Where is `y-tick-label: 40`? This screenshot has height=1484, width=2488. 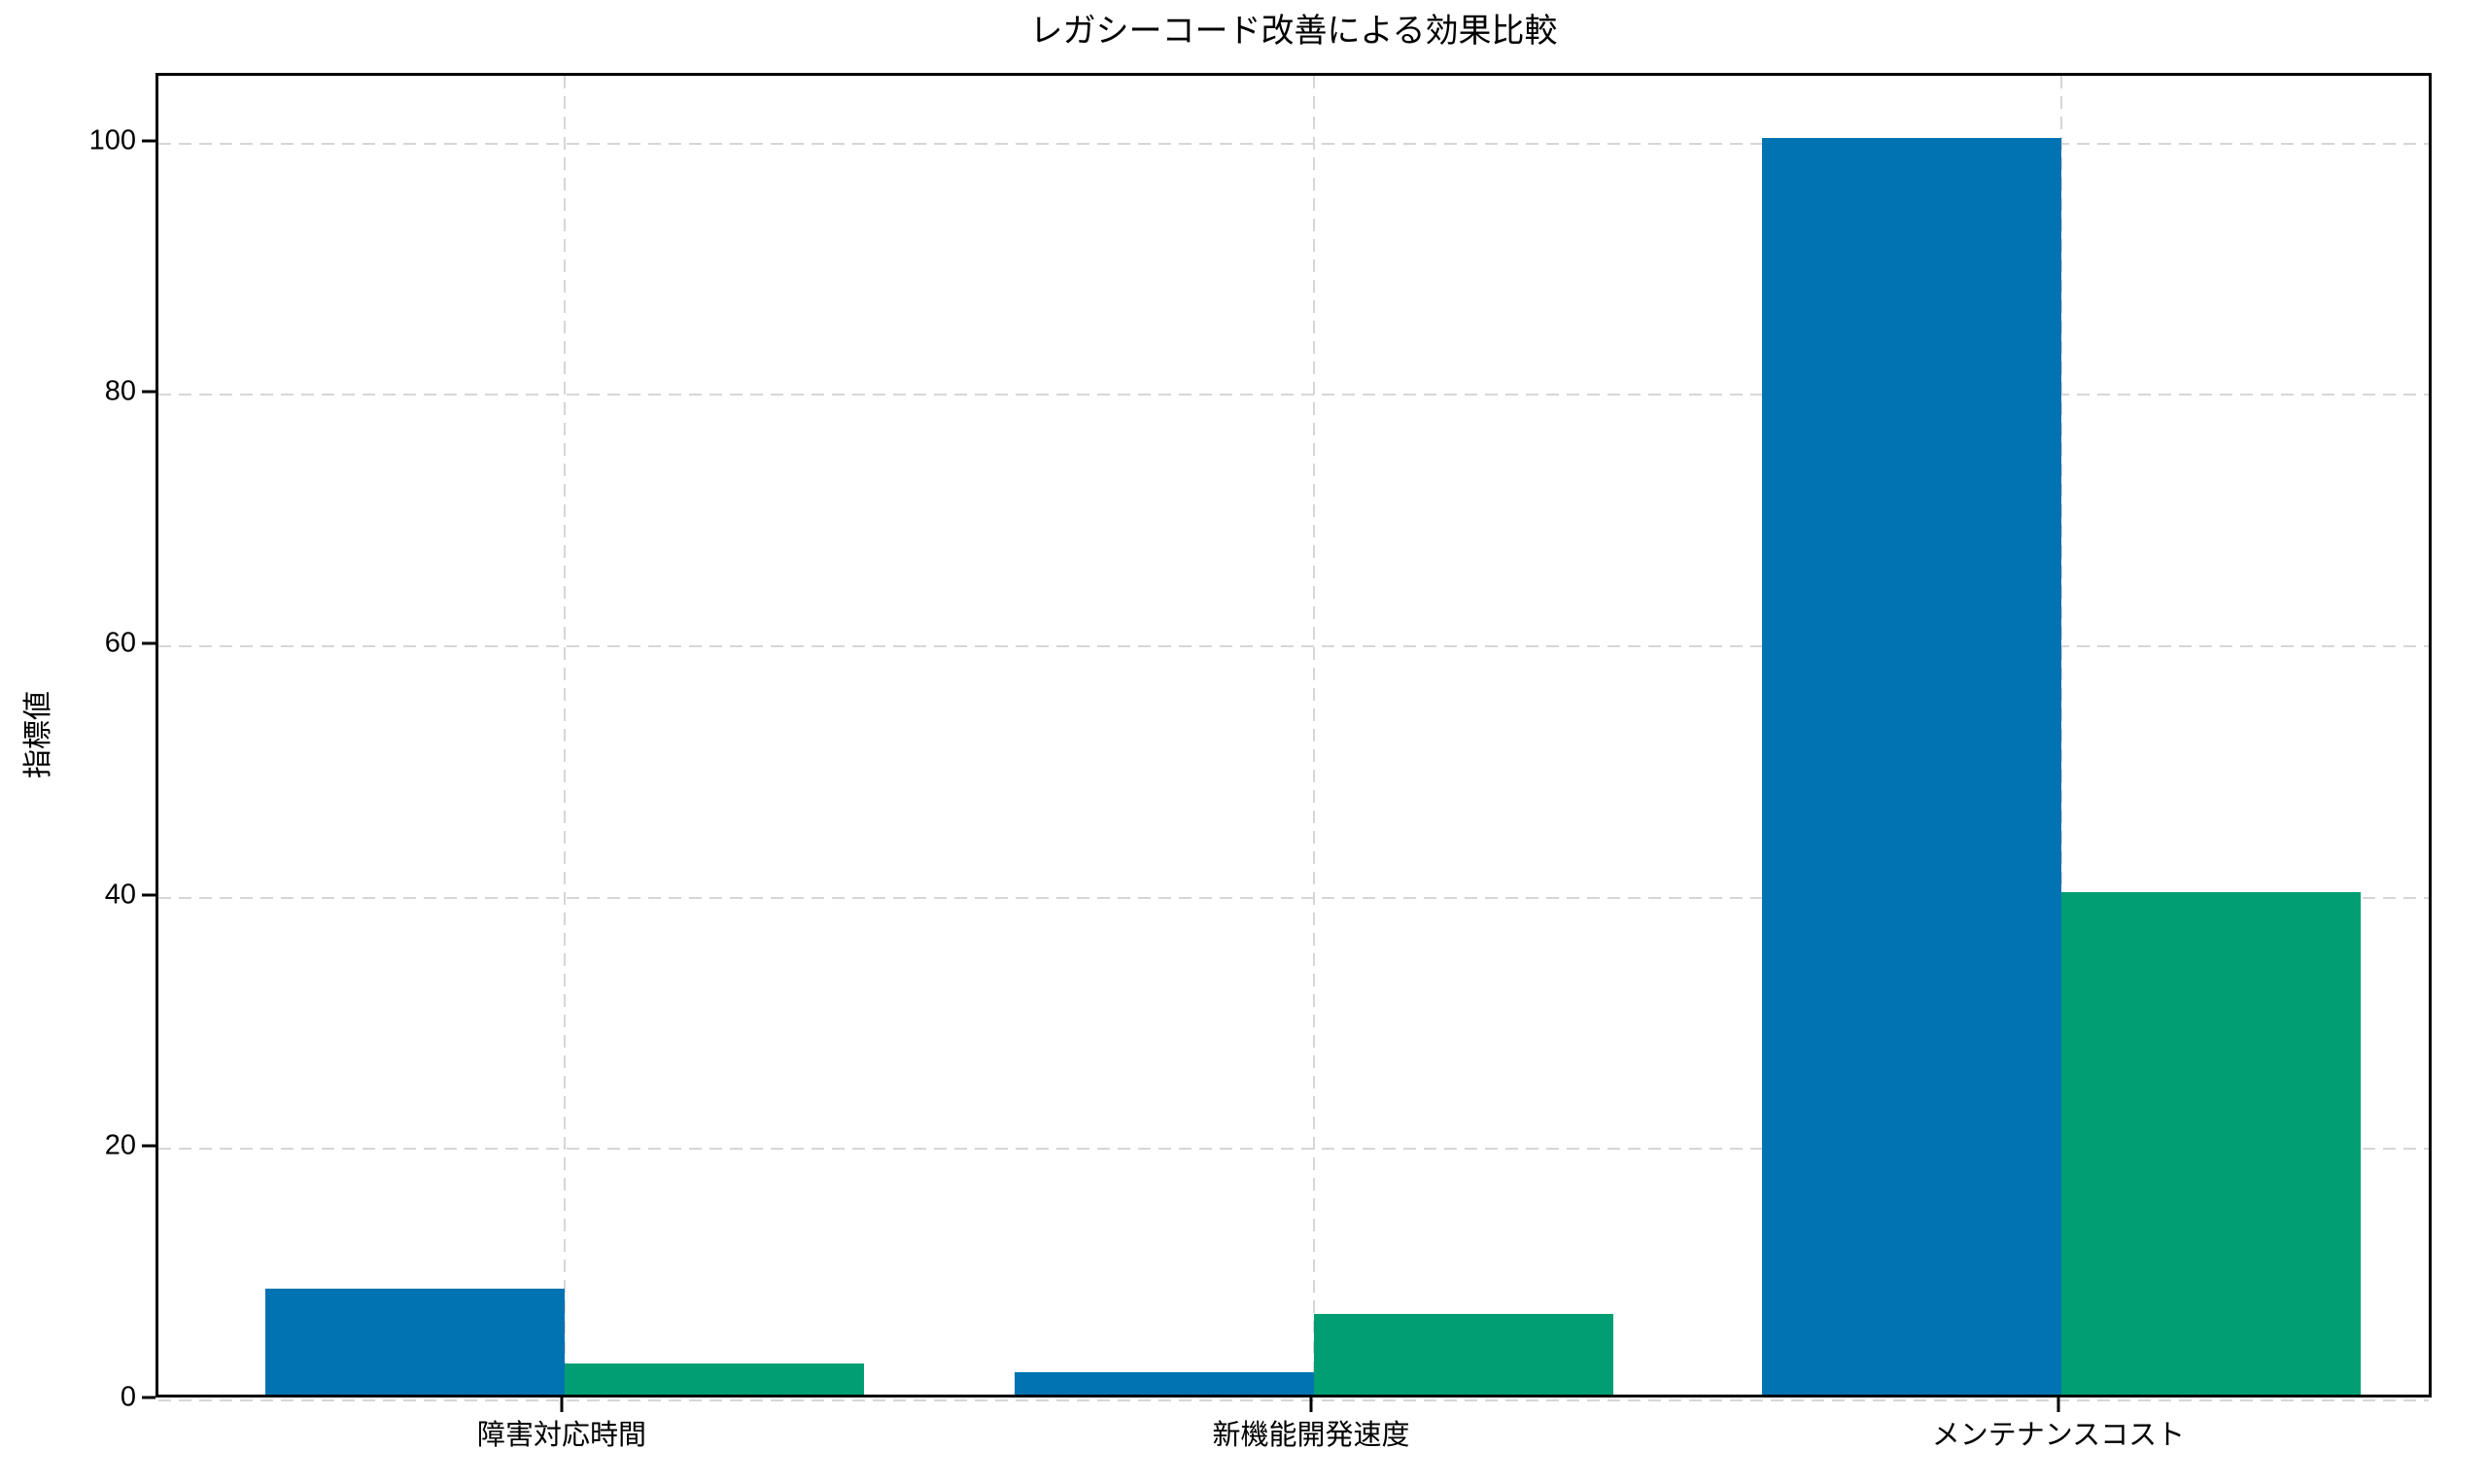 y-tick-label: 40 is located at coordinates (120, 895).